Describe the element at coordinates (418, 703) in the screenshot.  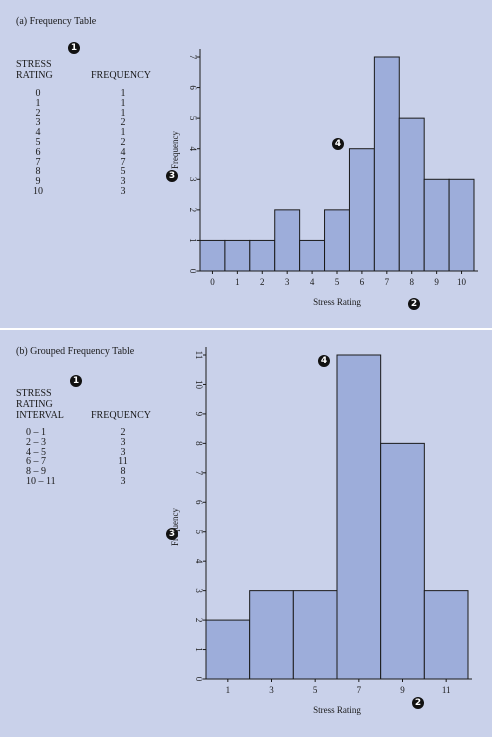
I see `marker-2-b: 2` at that location.